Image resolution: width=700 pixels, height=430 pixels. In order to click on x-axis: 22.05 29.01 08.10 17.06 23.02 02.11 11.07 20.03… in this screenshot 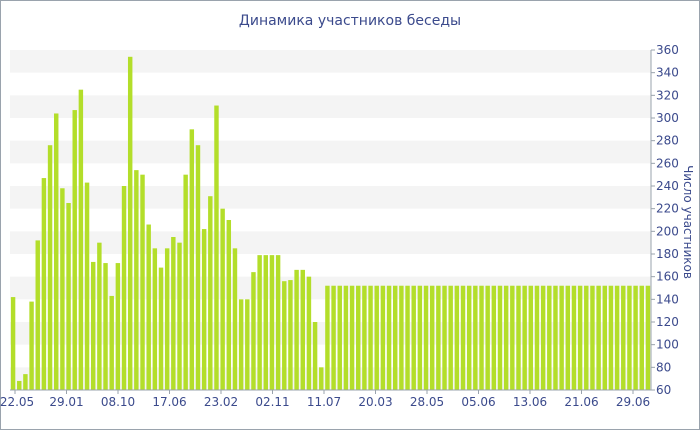, I will do `click(325, 399)`.